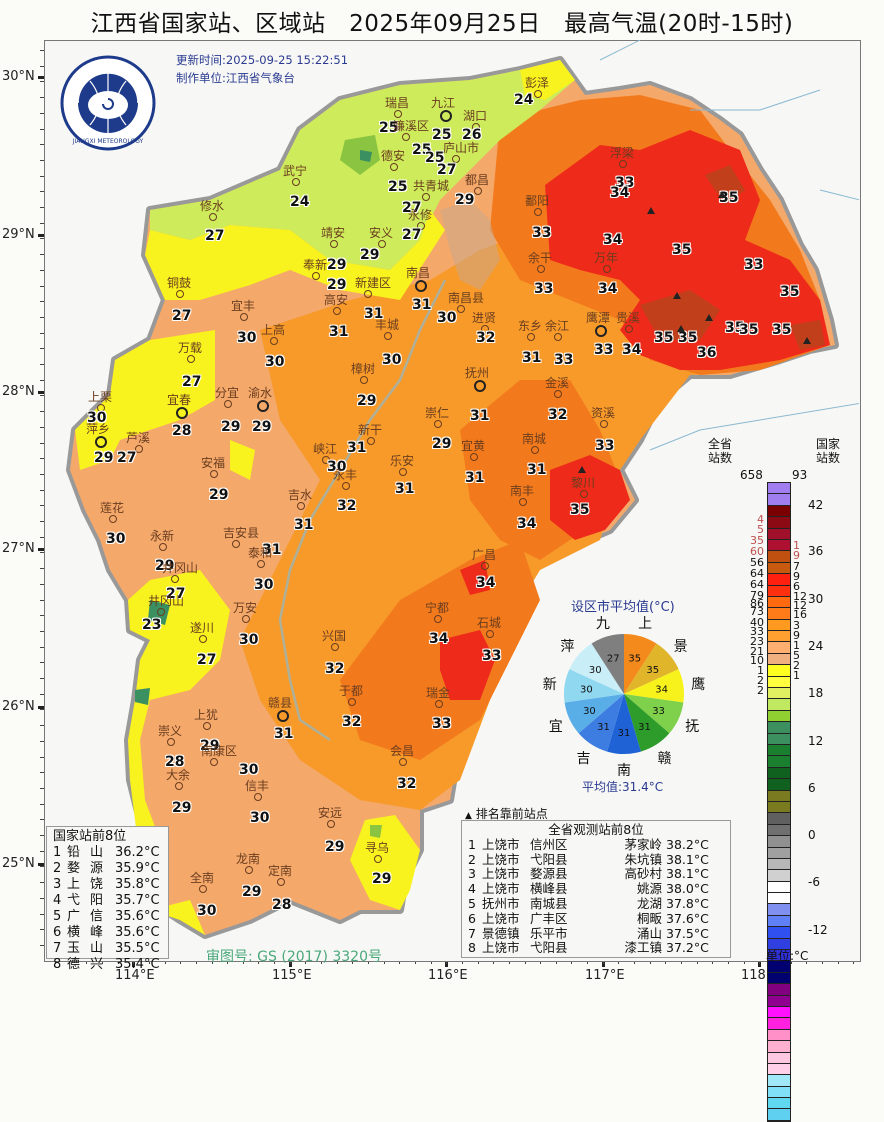 The image size is (884, 1122). Describe the element at coordinates (796, 586) in the screenshot. I see `legend-national-count: 6` at that location.